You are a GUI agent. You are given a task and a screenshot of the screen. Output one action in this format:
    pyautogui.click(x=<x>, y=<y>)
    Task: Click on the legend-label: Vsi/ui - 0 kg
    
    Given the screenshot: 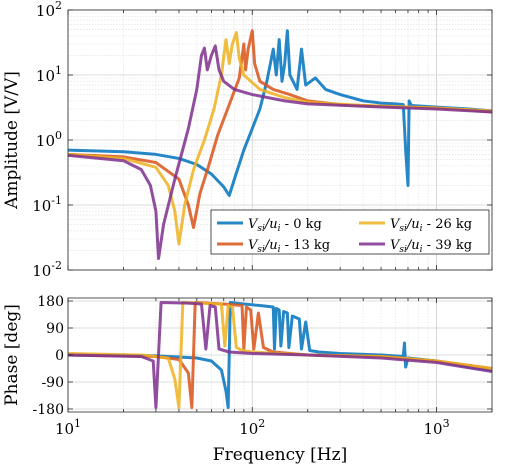 What is the action you would take?
    pyautogui.click(x=285, y=225)
    